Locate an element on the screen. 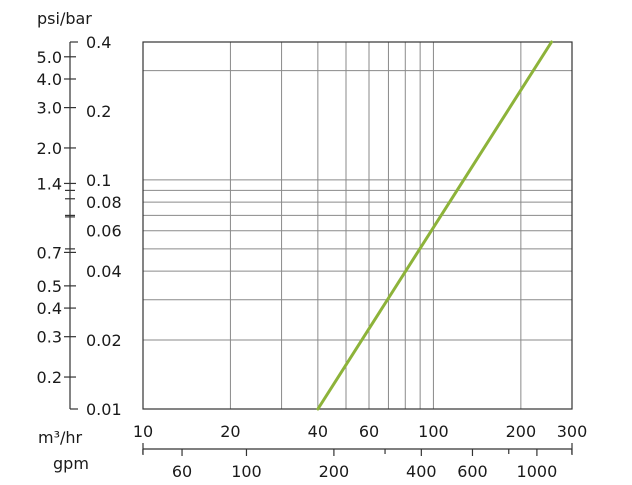 The image size is (632, 485). y-left-tick-label: 3.0 is located at coordinates (49, 108).